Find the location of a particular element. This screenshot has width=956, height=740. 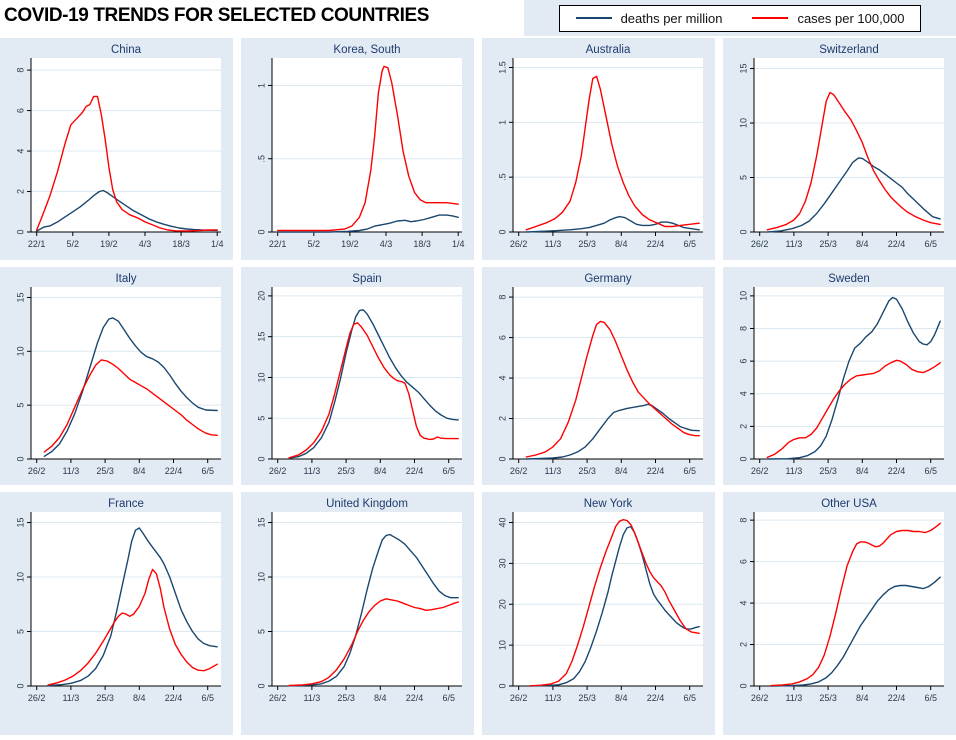

y-tick-label: 8 is located at coordinates (502, 297).